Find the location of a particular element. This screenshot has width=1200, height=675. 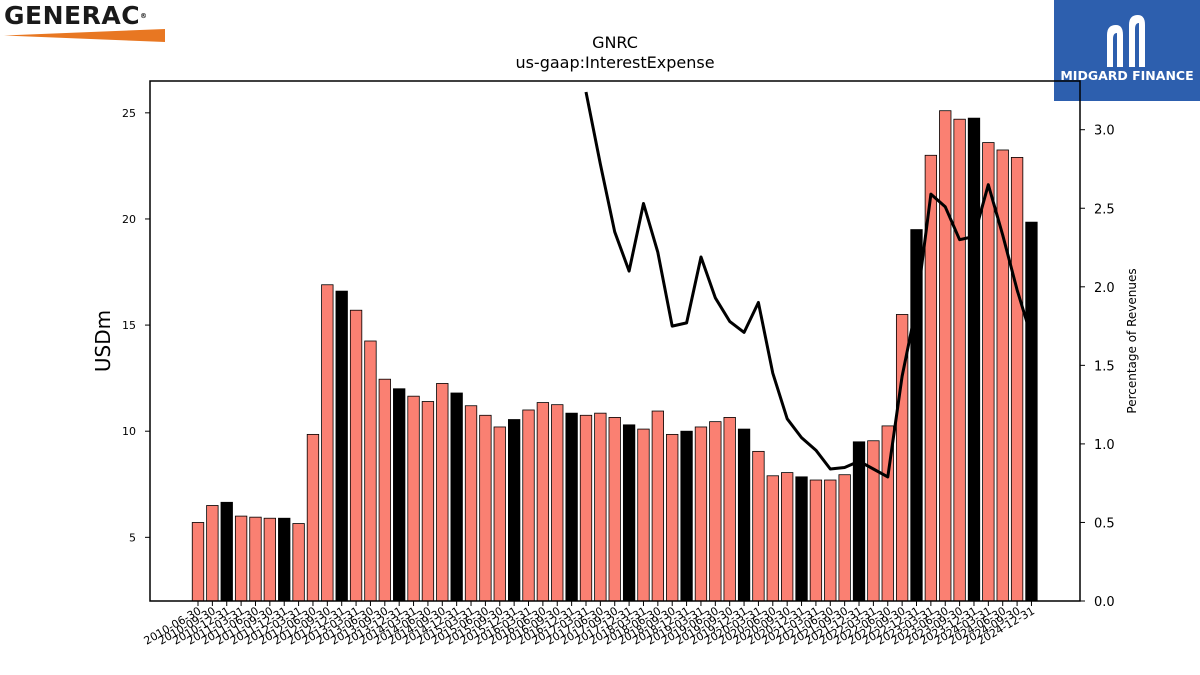

generac-logo-text: GENERAC is located at coordinates (72, 15).